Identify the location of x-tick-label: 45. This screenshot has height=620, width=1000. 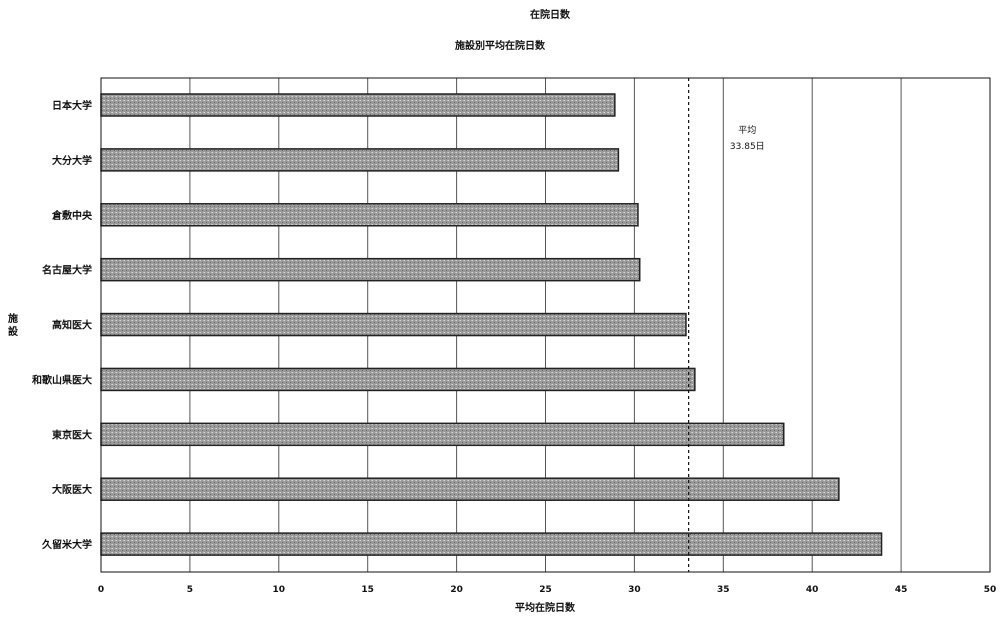
(901, 590).